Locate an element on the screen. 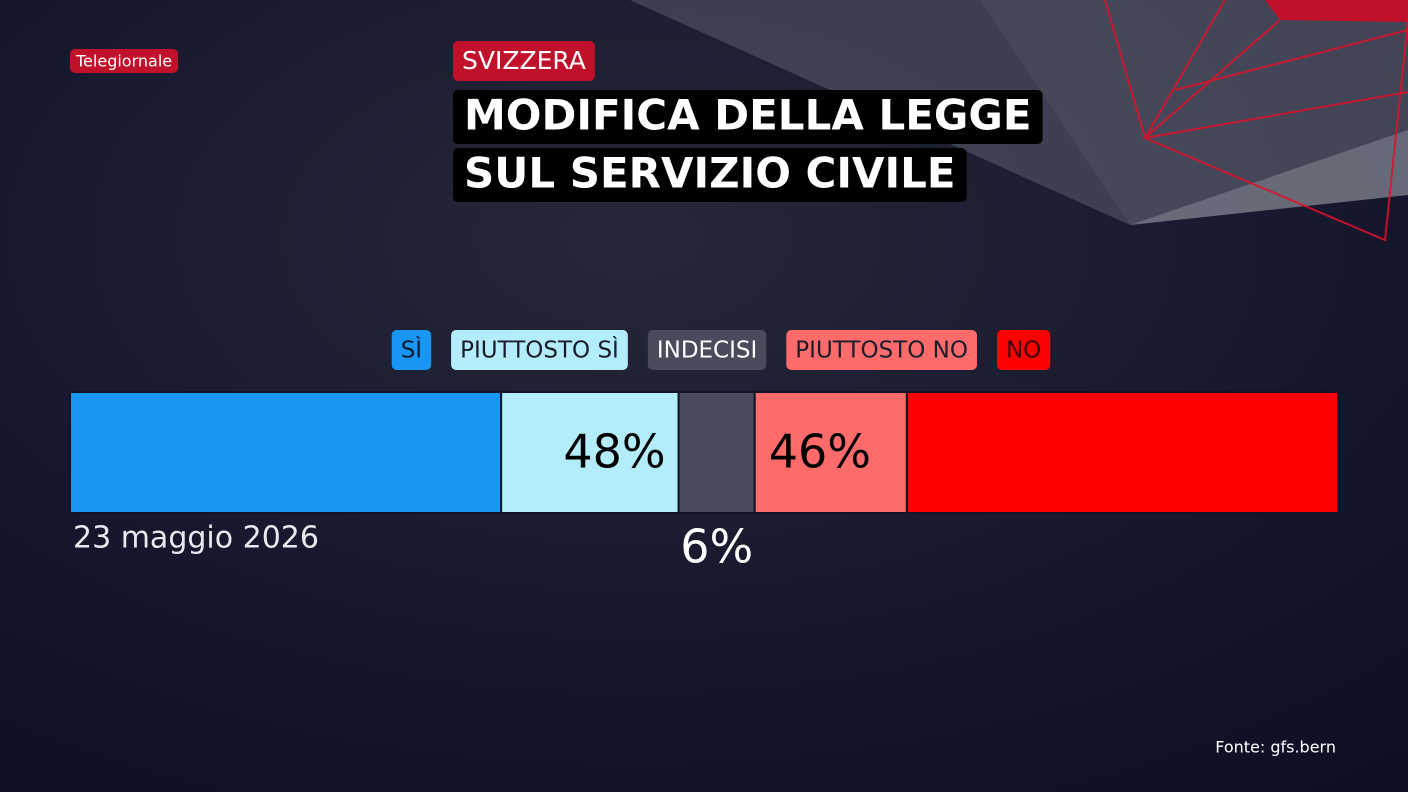 The image size is (1408, 792). chart-title-group: SUL SERVIZIO CIVILE is located at coordinates (710, 175).